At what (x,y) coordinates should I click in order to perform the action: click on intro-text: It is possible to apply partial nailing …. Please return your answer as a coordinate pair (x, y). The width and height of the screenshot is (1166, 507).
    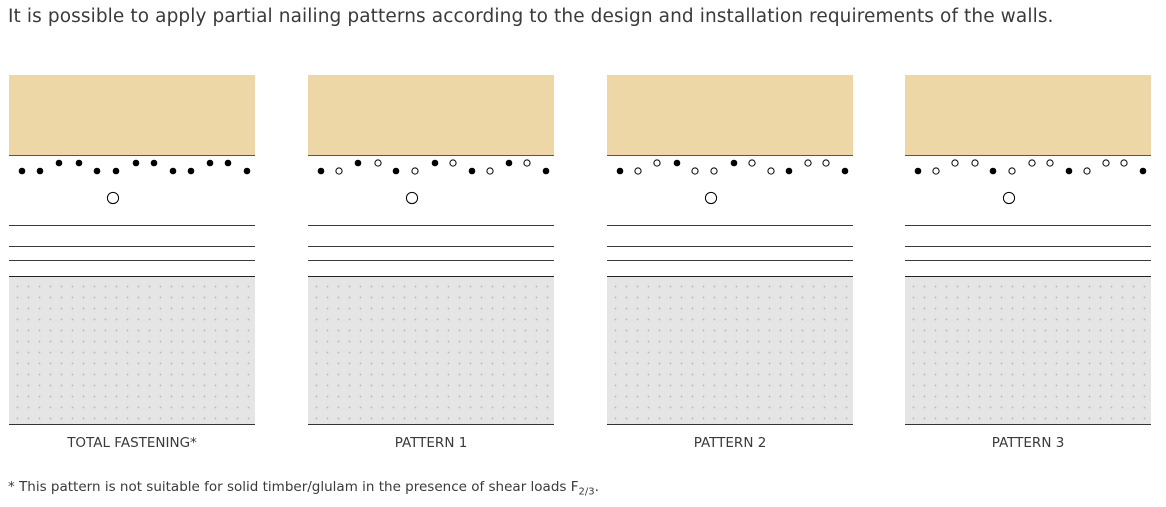
    Looking at the image, I should click on (531, 16).